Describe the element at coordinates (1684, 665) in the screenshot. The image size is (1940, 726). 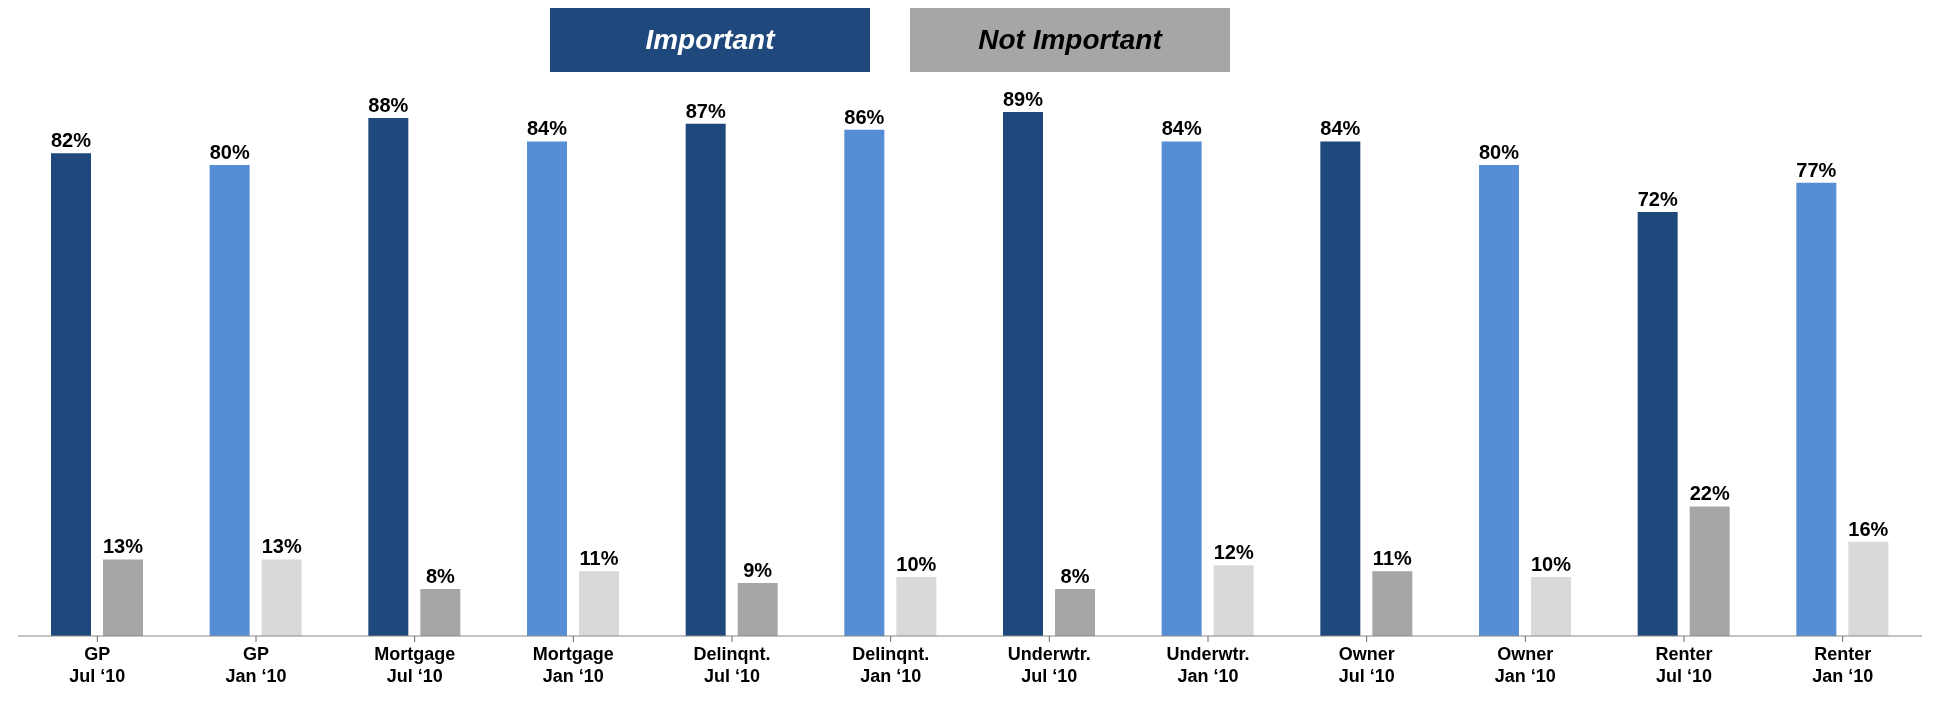
I see `x-tick-label: Renter Jul ‘10` at that location.